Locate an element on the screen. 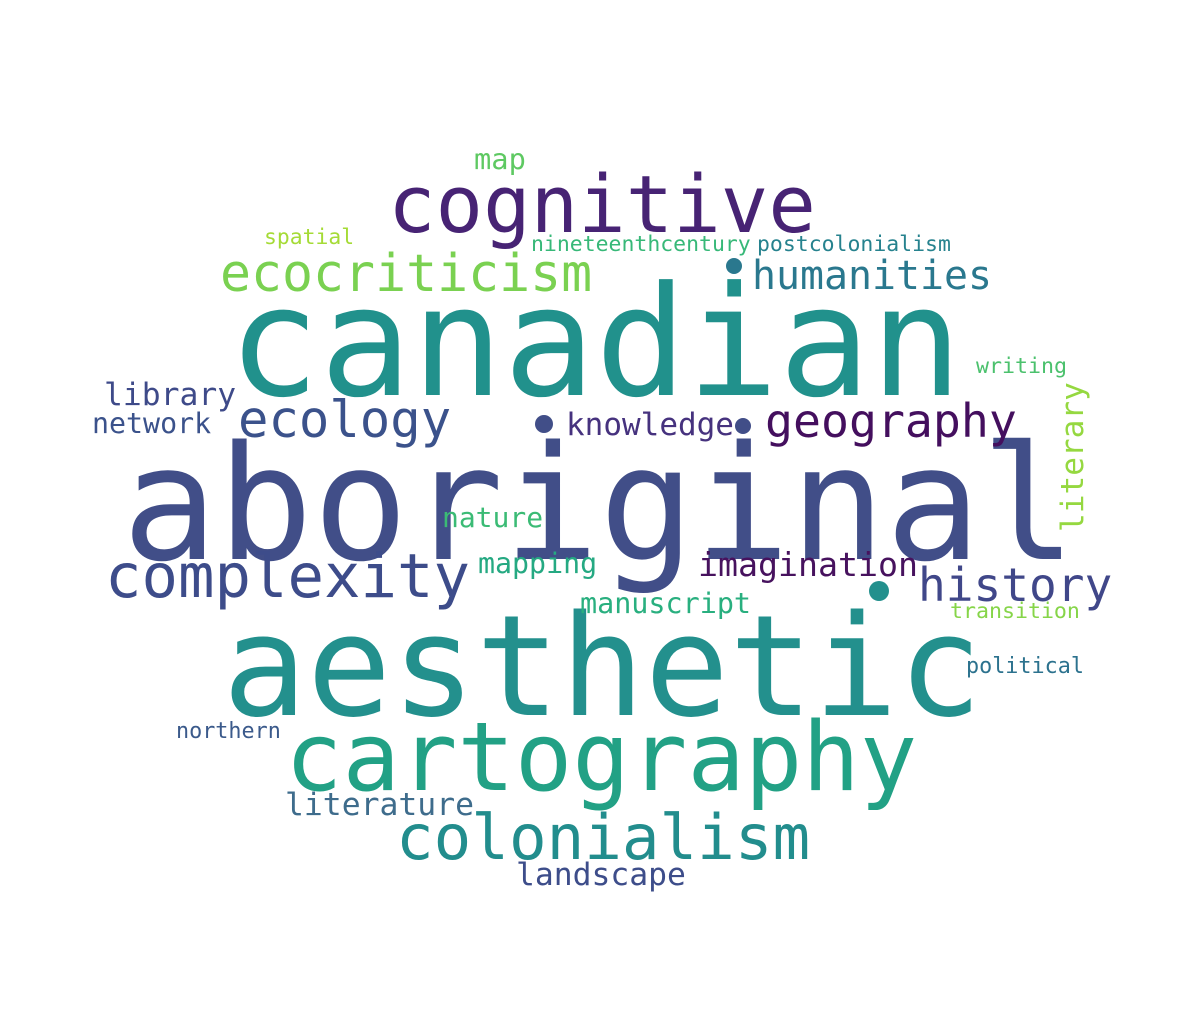 This screenshot has width=1190, height=1028. word-ecology: ecology is located at coordinates (345, 419).